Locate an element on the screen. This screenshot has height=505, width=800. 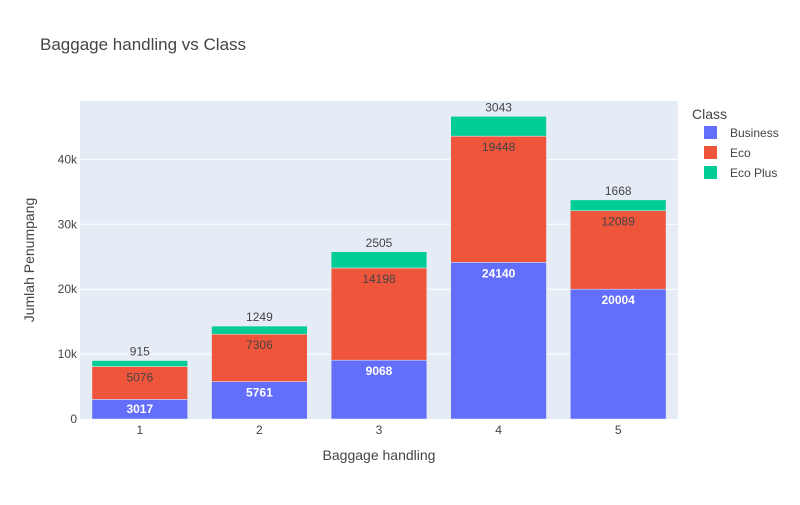
legend-label: Eco is located at coordinates (740, 153).